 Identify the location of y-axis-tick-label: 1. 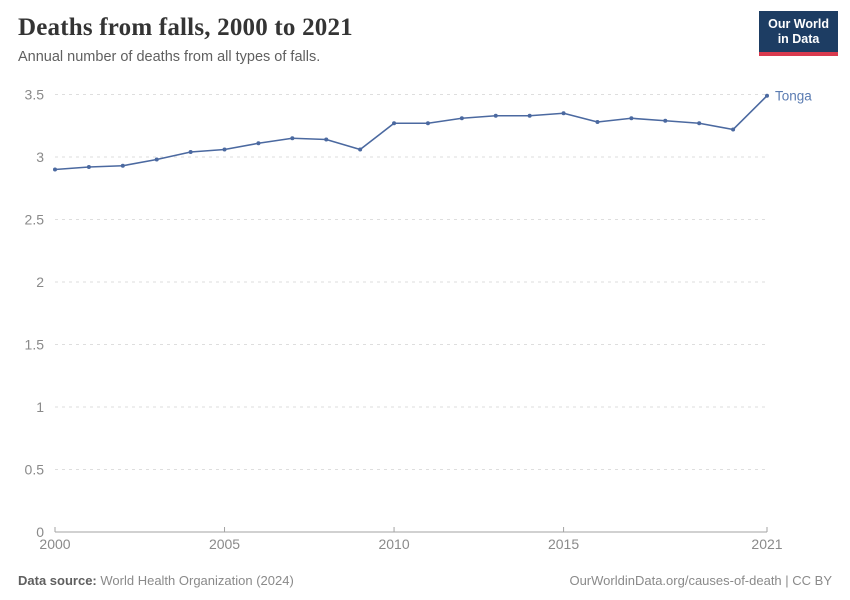
(40, 407).